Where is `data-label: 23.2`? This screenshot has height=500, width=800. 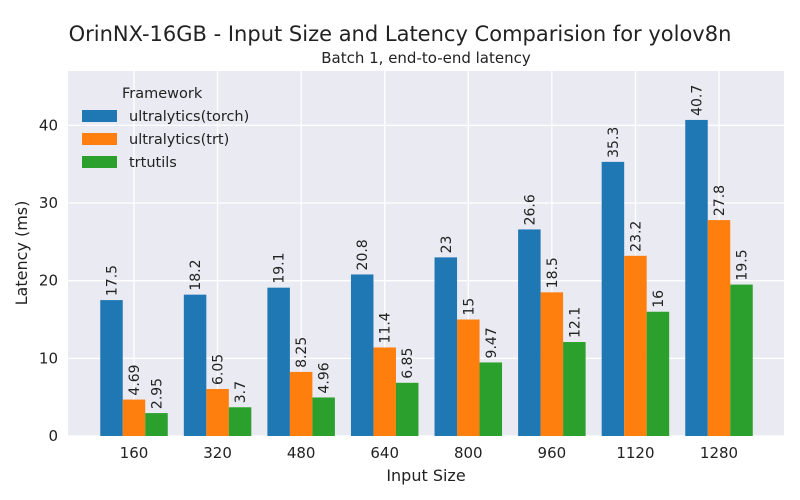
data-label: 23.2 is located at coordinates (636, 236).